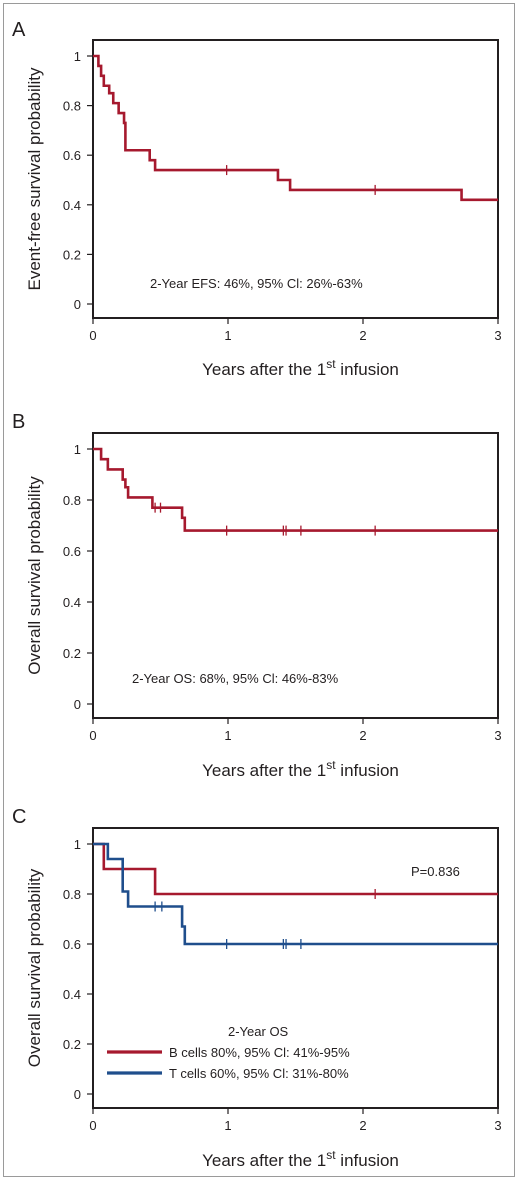  What do you see at coordinates (258, 1031) in the screenshot?
I see `legend-title: 2-Year OS` at bounding box center [258, 1031].